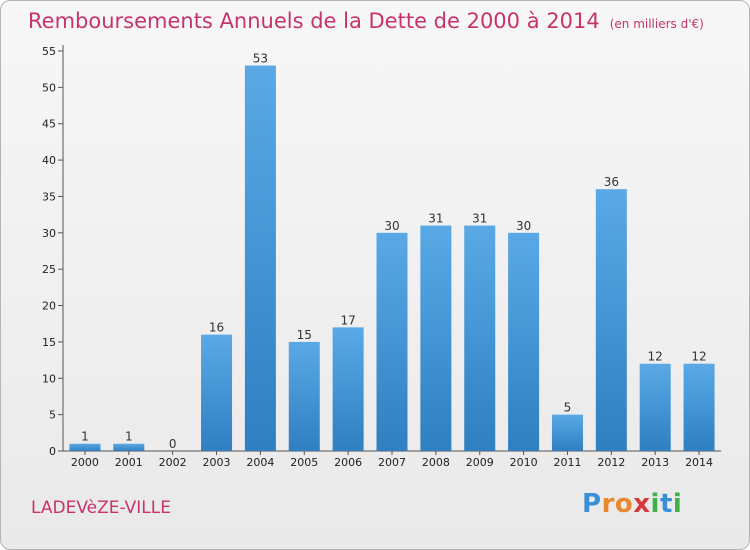 This screenshot has height=550, width=750. What do you see at coordinates (49, 269) in the screenshot?
I see `y-tick-label: 25` at bounding box center [49, 269].